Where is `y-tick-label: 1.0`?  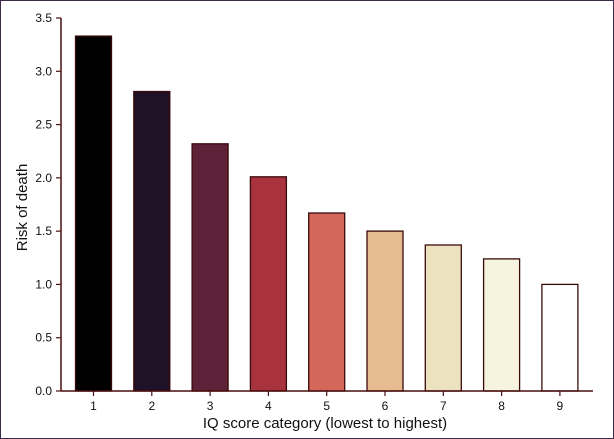 y-tick-label: 1.0 is located at coordinates (43, 284).